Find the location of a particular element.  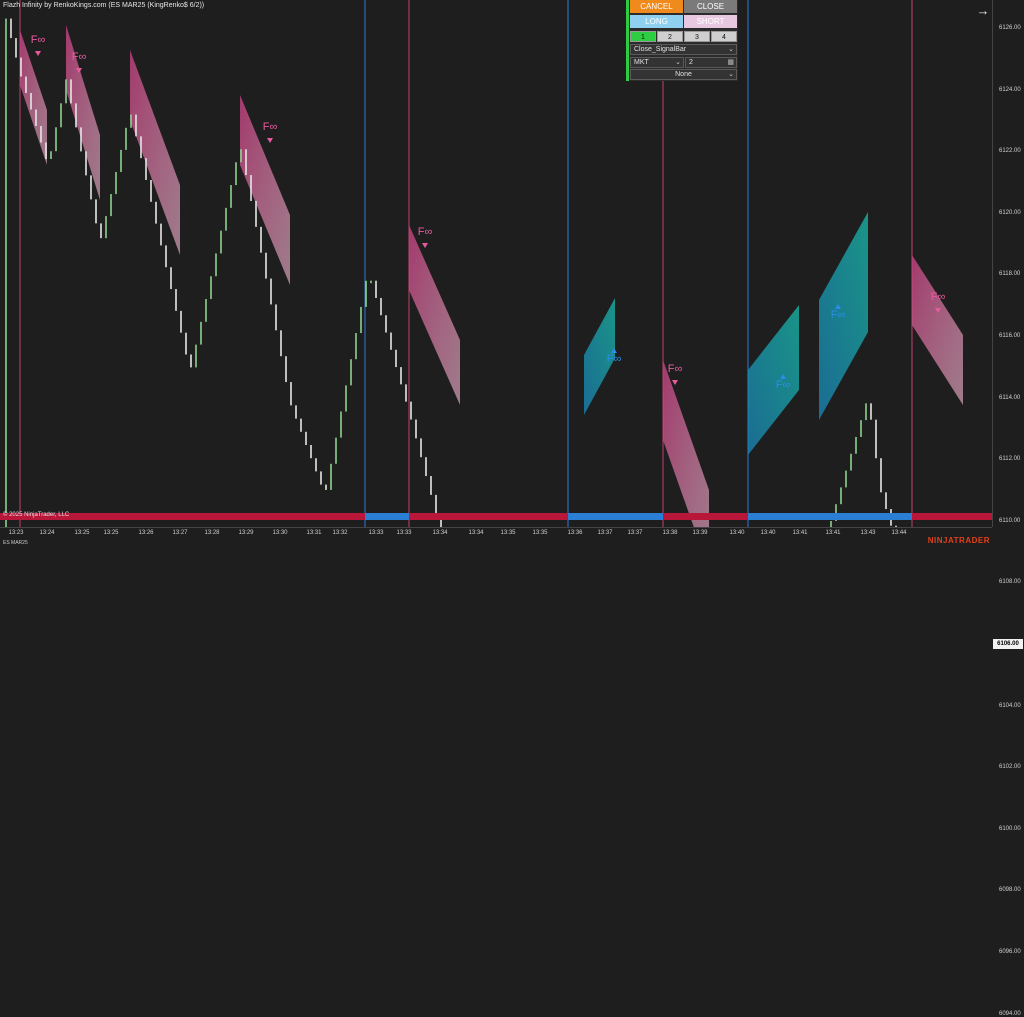

strategy-select: None ⌄ is located at coordinates (683, 74).